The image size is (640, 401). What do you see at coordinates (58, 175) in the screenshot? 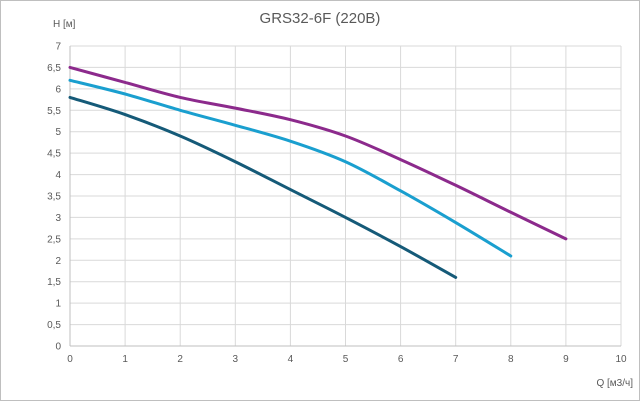
I see `y-tick-label: 4` at bounding box center [58, 175].